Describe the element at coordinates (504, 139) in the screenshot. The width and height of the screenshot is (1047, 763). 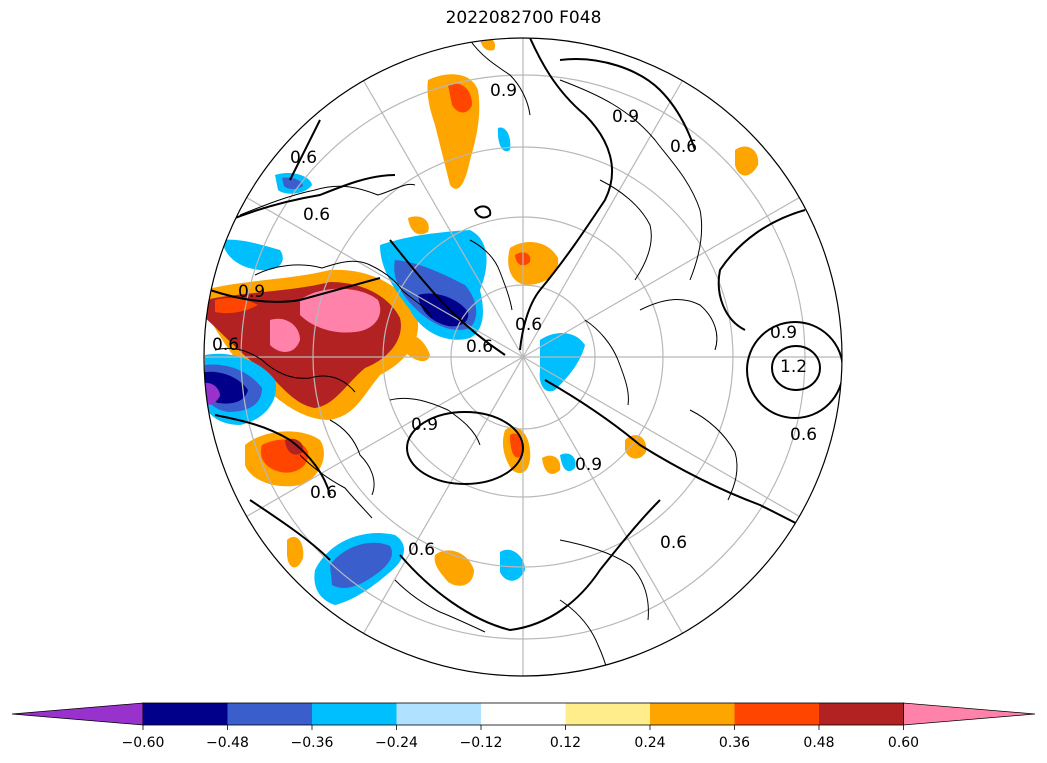
I see `cold-patch-north` at that location.